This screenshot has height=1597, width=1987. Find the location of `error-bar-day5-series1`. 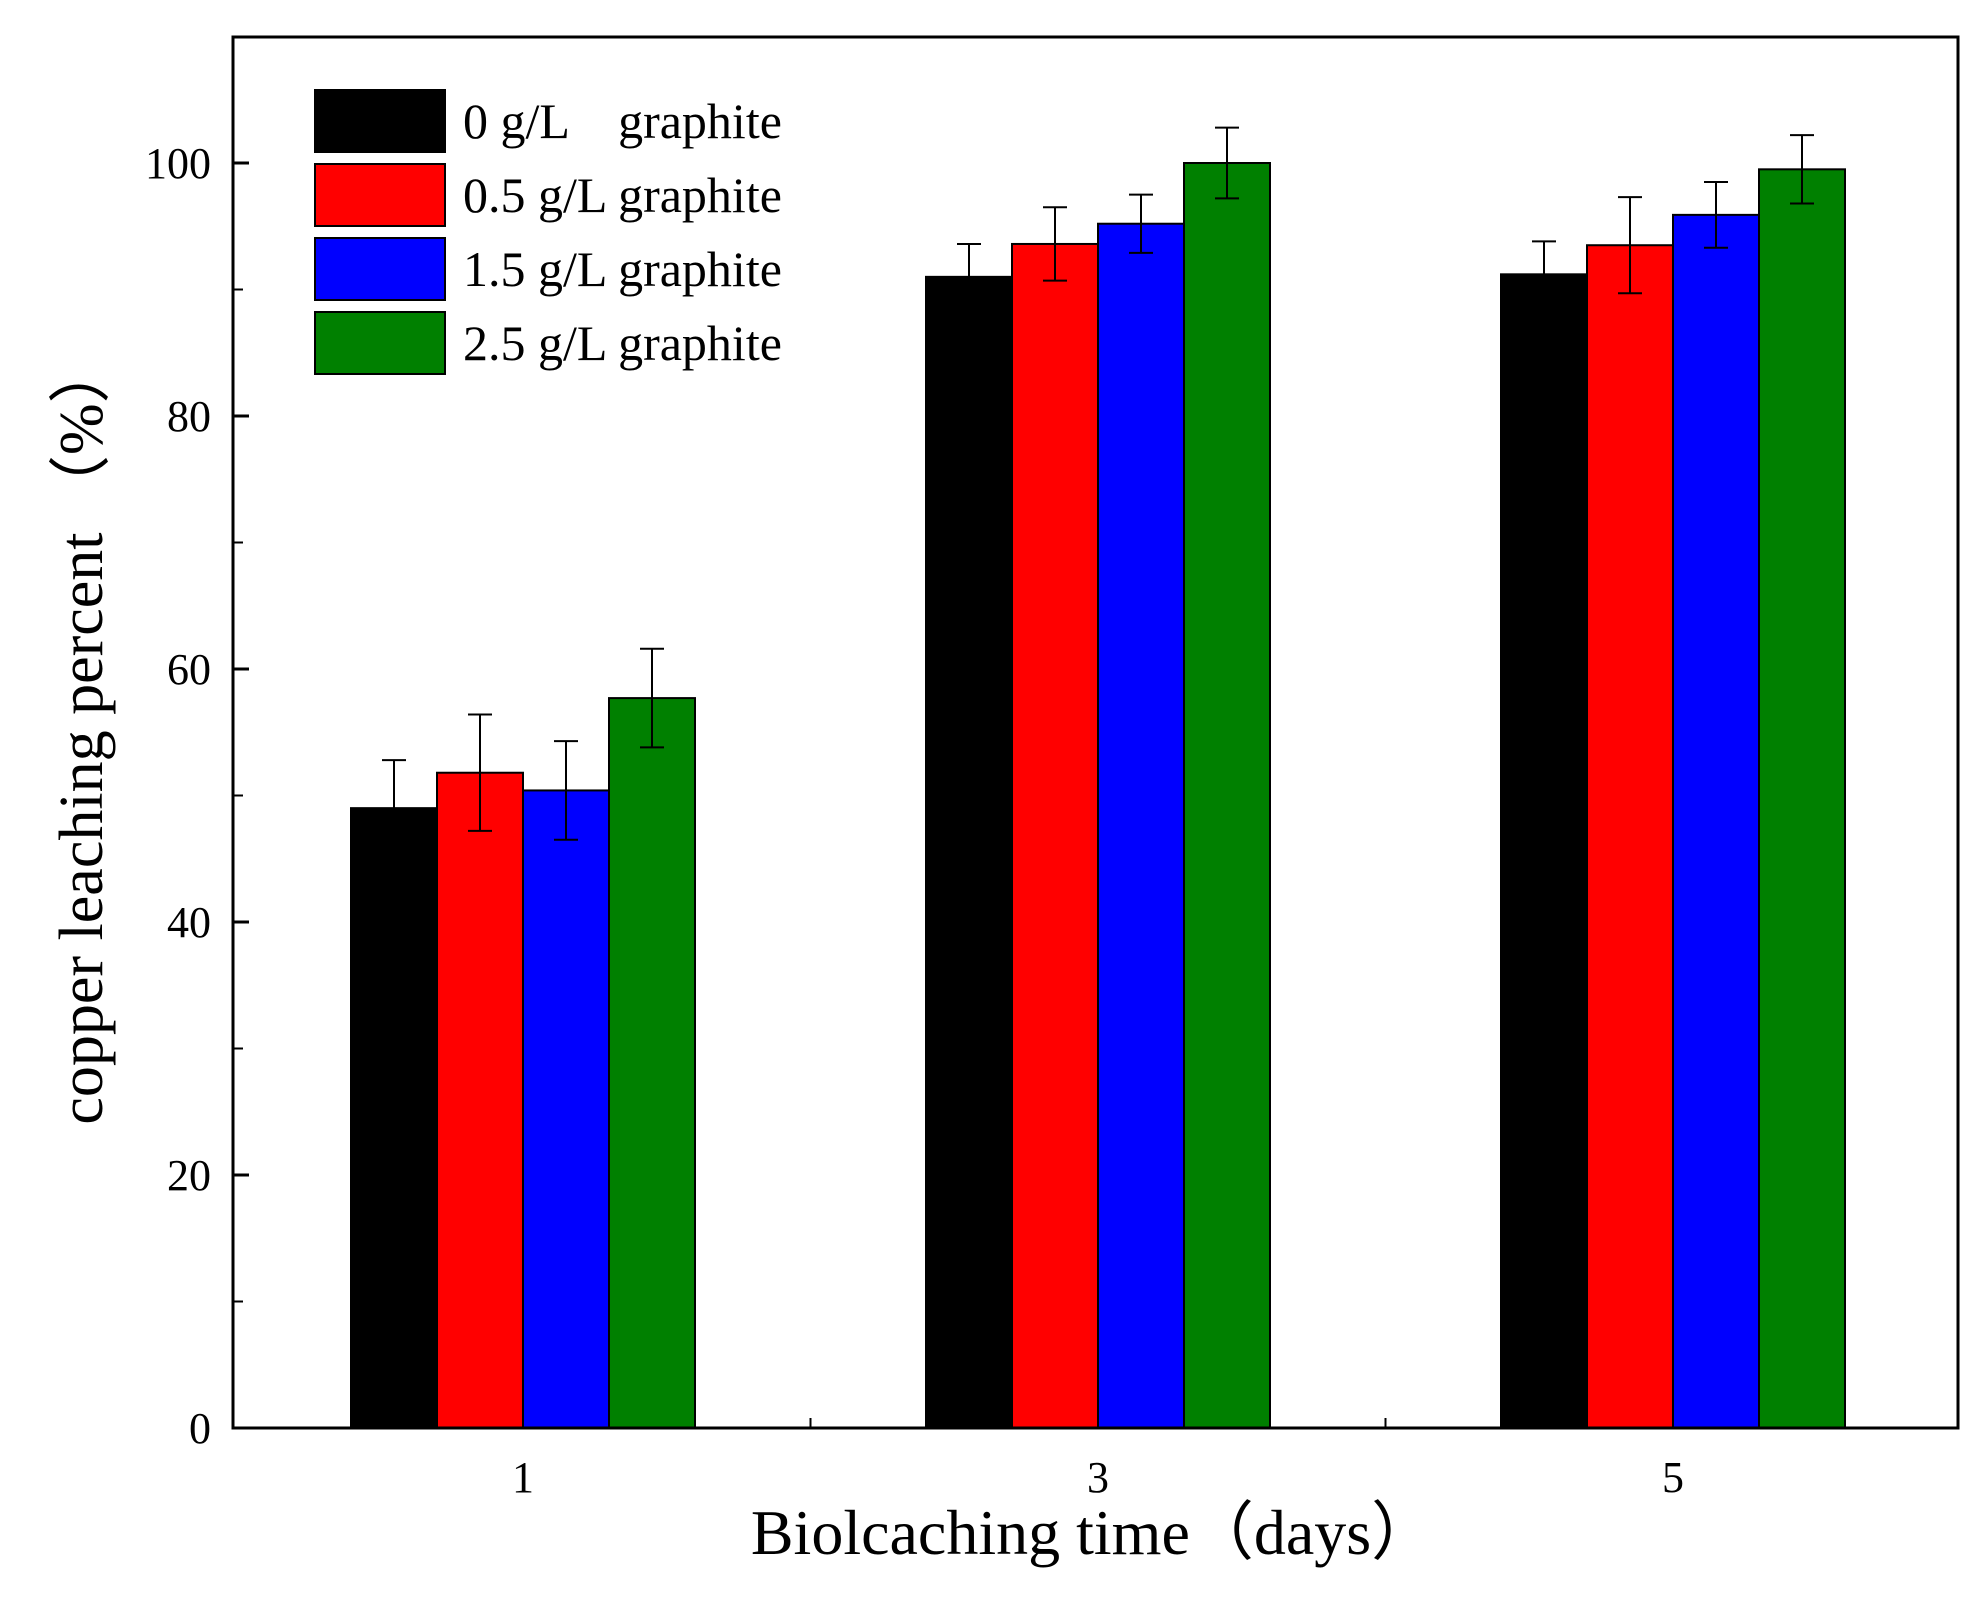

error-bar-day5-series1 is located at coordinates (1544, 274).